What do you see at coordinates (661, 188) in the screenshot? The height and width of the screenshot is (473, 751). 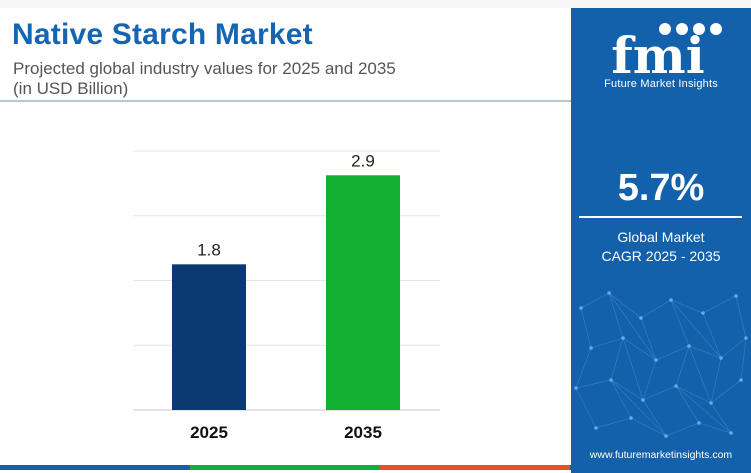 I see `cagr-value: 5.7%` at bounding box center [661, 188].